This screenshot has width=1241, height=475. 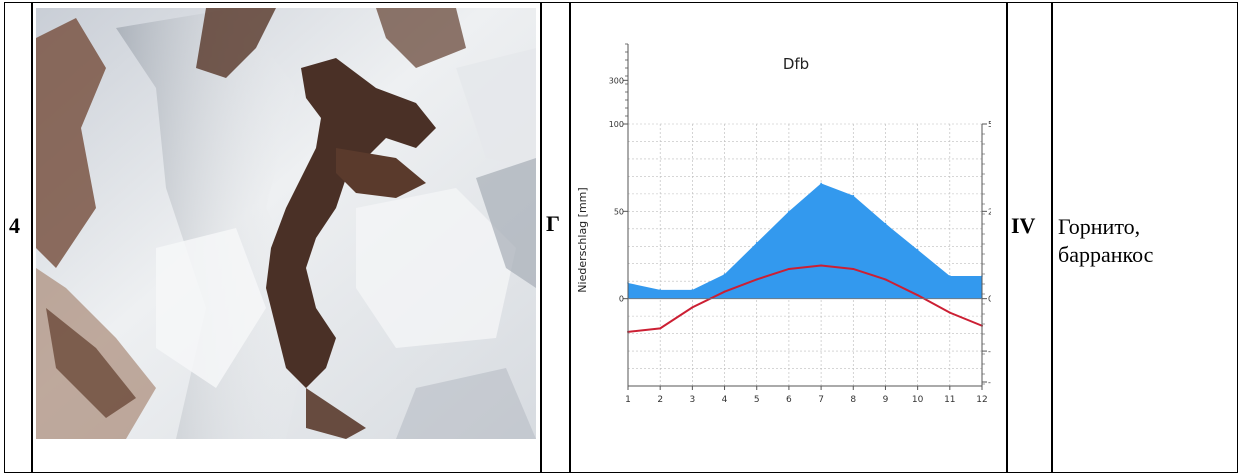 I want to click on x-tick-label: 10, so click(x=918, y=400).